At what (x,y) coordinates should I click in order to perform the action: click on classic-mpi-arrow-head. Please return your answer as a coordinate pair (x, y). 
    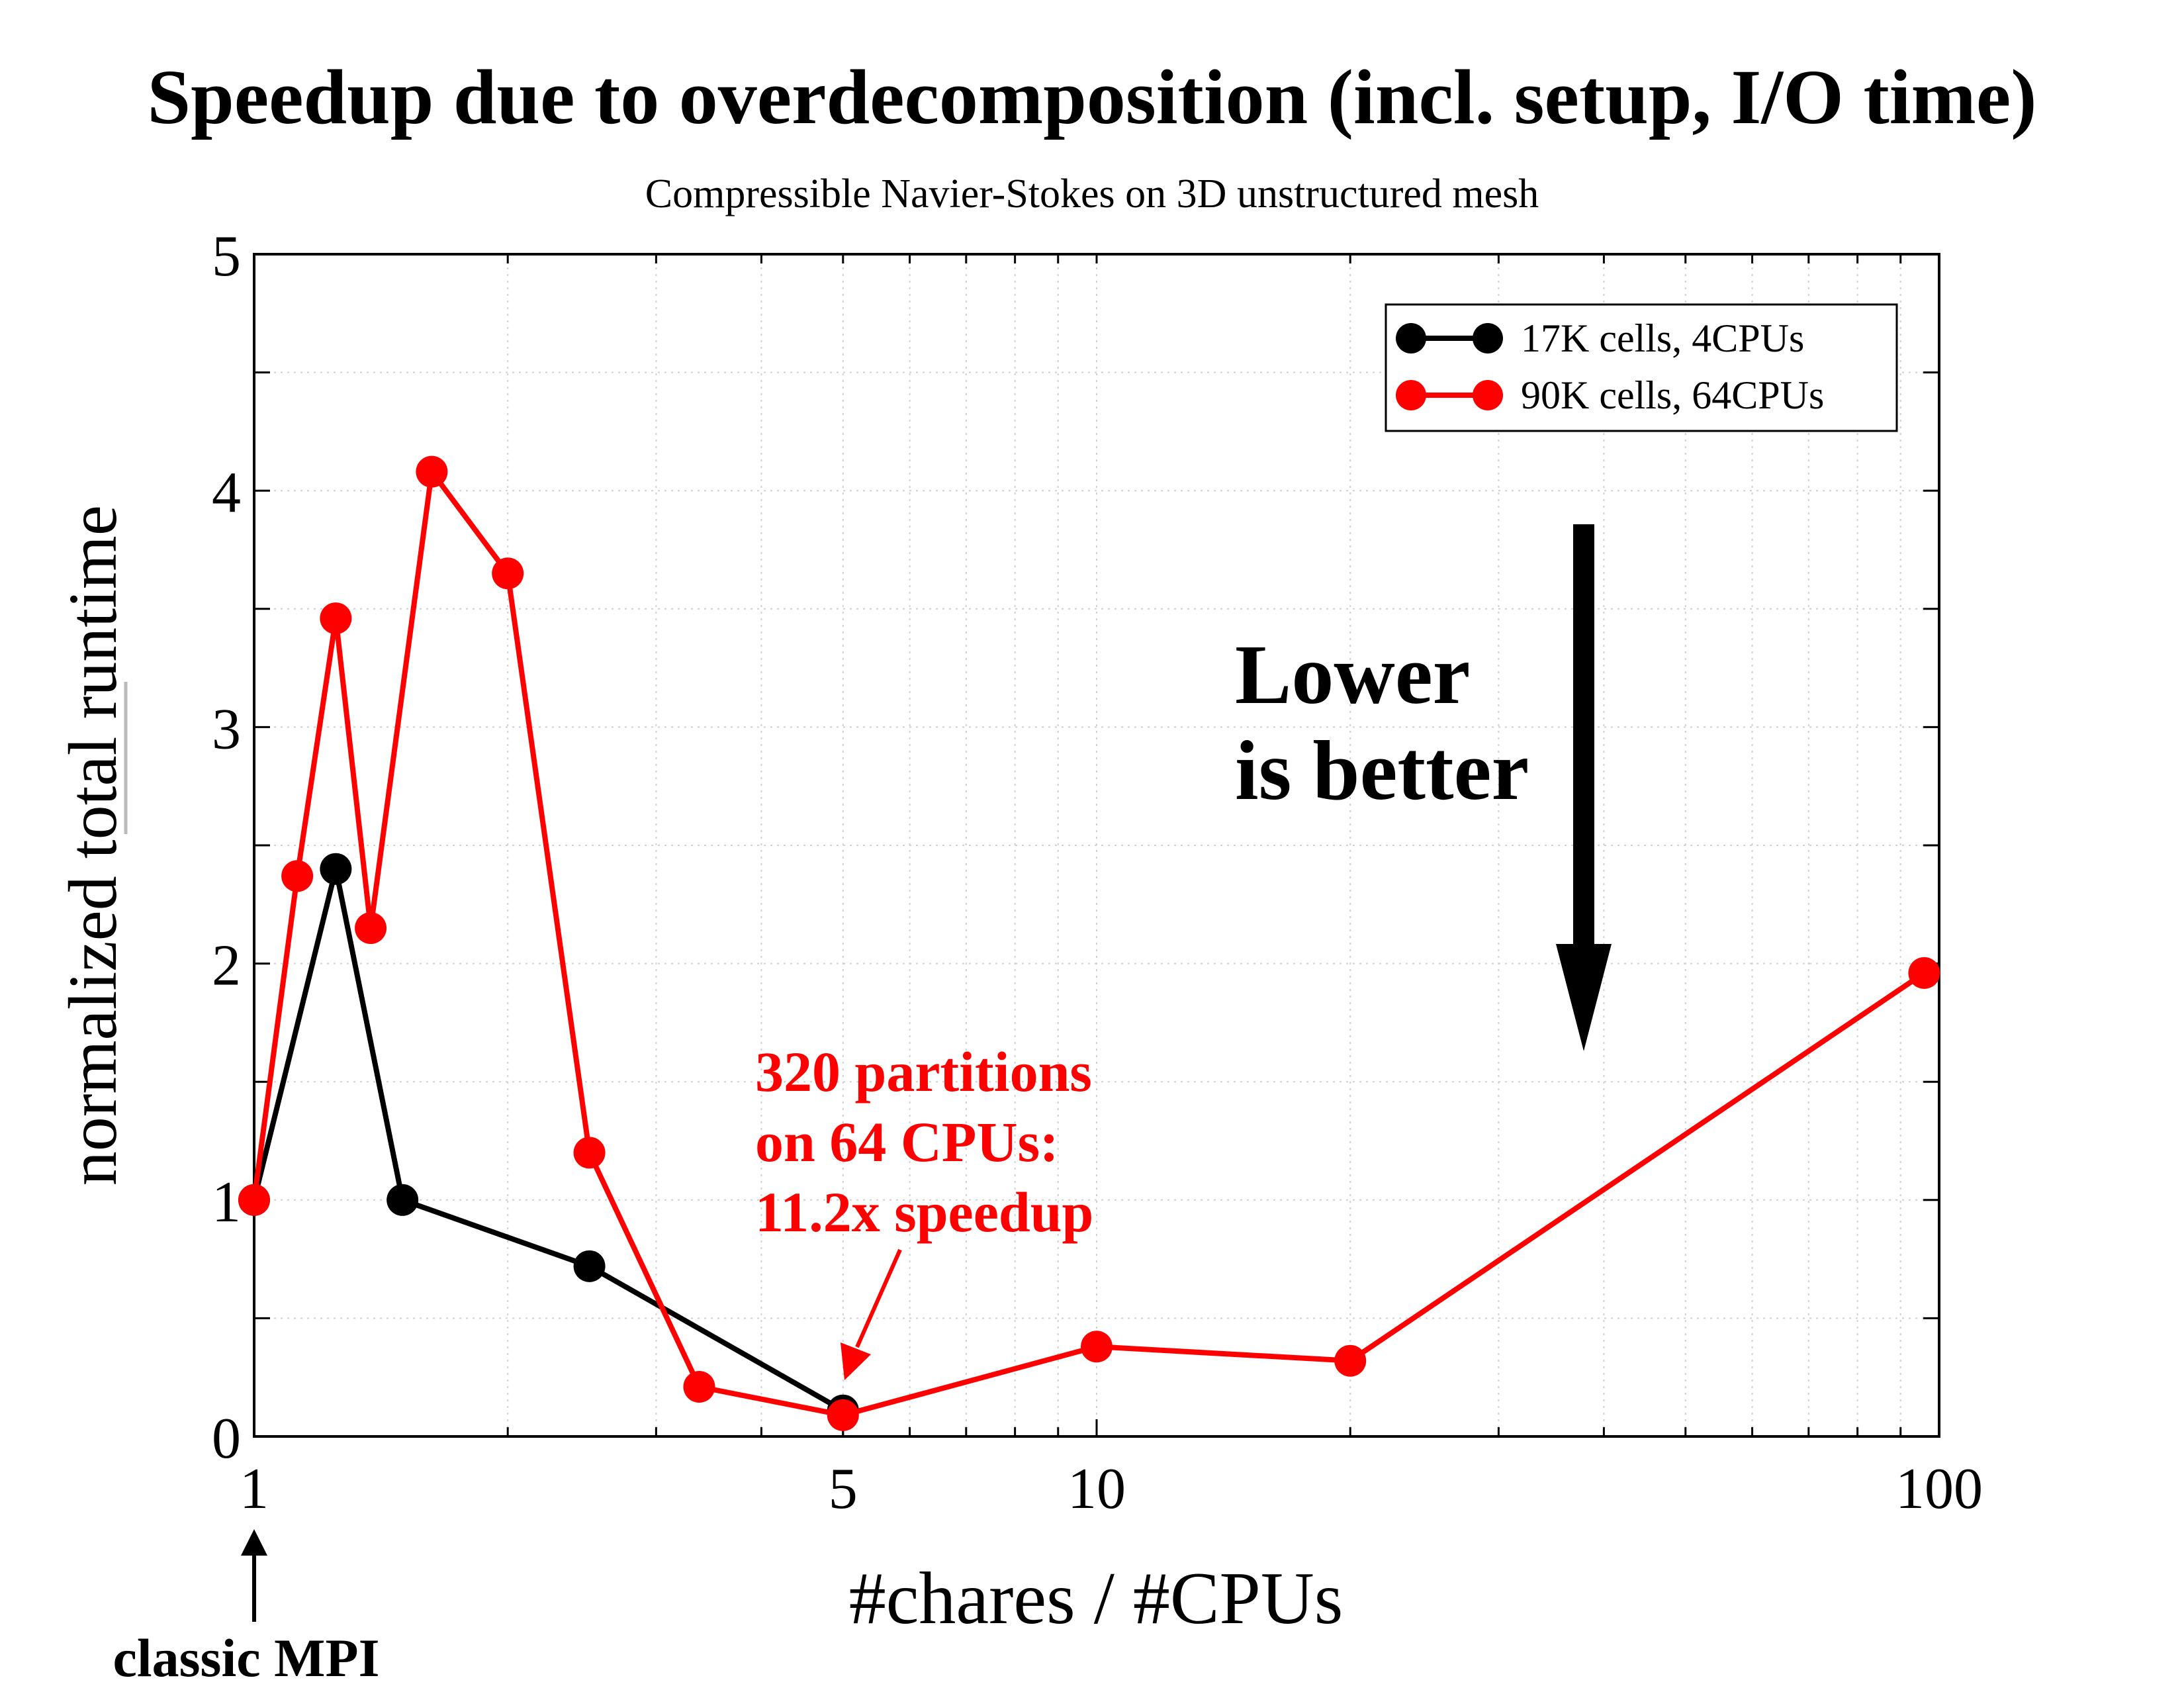
    Looking at the image, I should click on (254, 1542).